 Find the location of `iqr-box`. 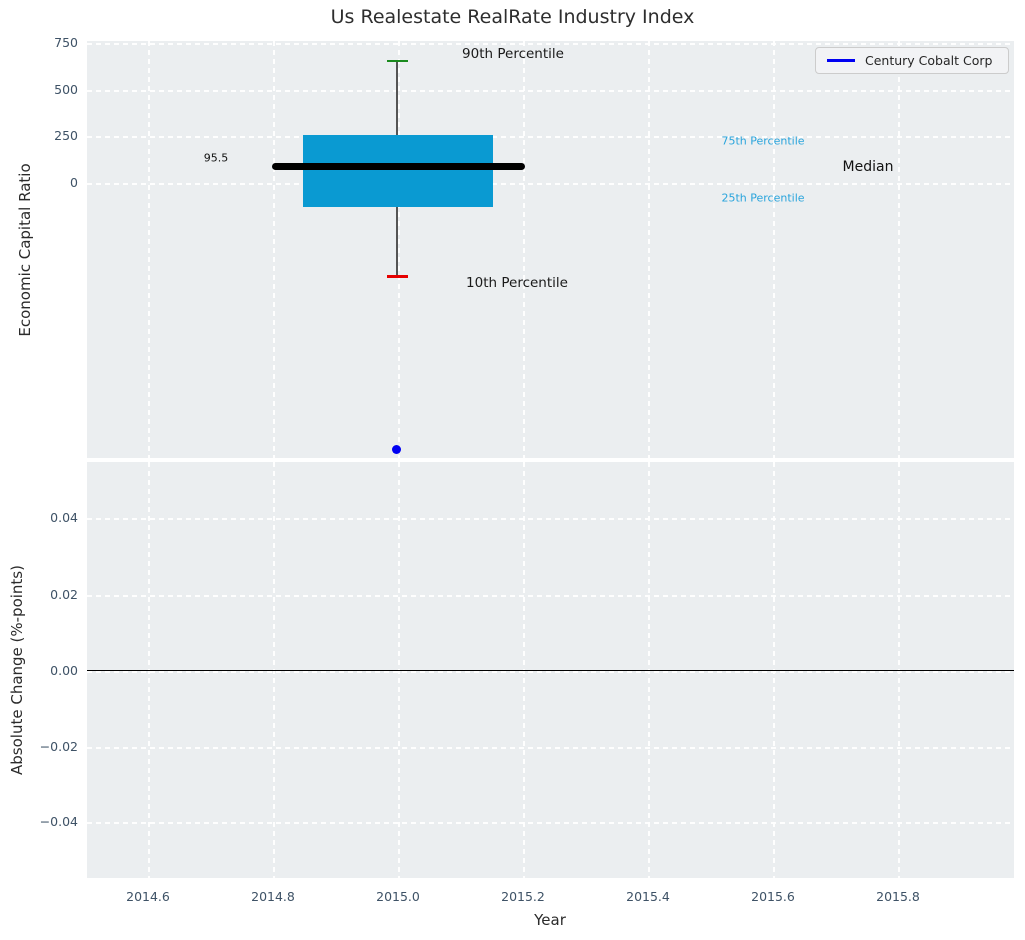

iqr-box is located at coordinates (398, 171).